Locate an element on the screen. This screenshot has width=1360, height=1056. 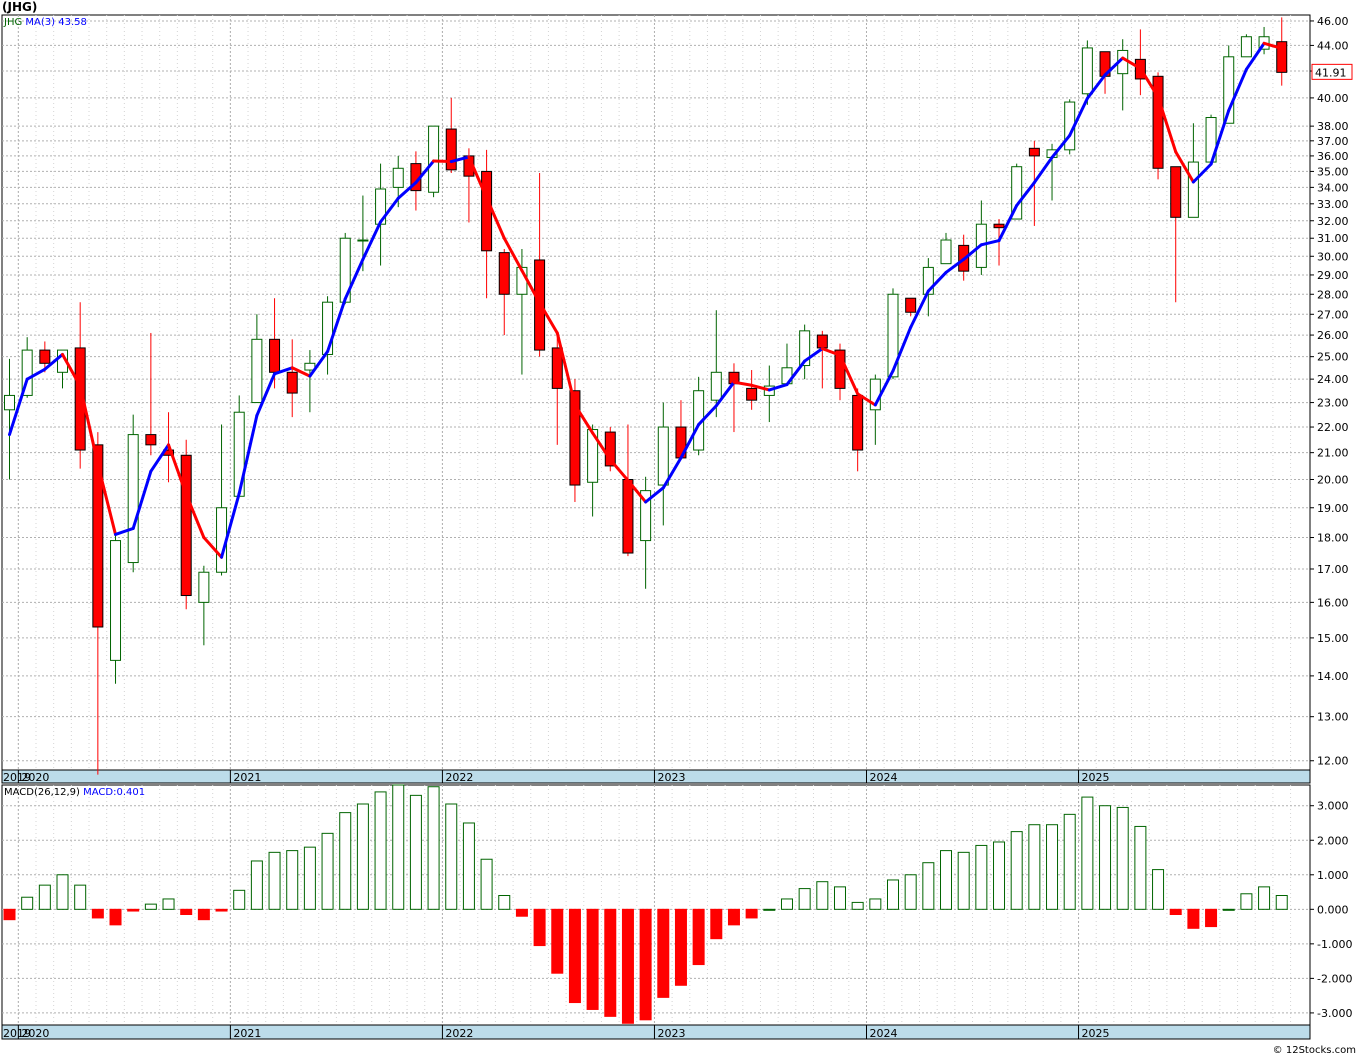
price-y-tick-label: 22.00 is located at coordinates (1333, 427).